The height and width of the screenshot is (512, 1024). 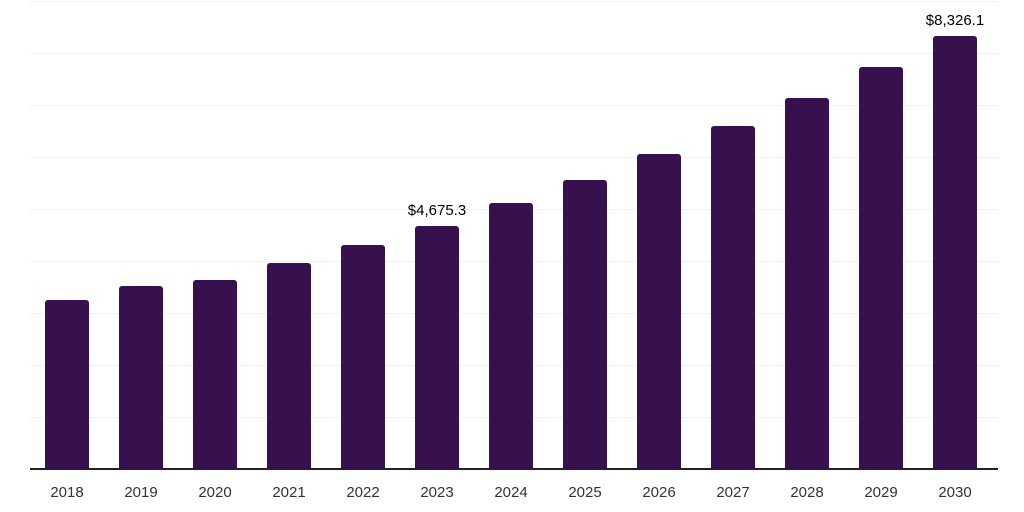 What do you see at coordinates (659, 311) in the screenshot?
I see `bar-2026` at bounding box center [659, 311].